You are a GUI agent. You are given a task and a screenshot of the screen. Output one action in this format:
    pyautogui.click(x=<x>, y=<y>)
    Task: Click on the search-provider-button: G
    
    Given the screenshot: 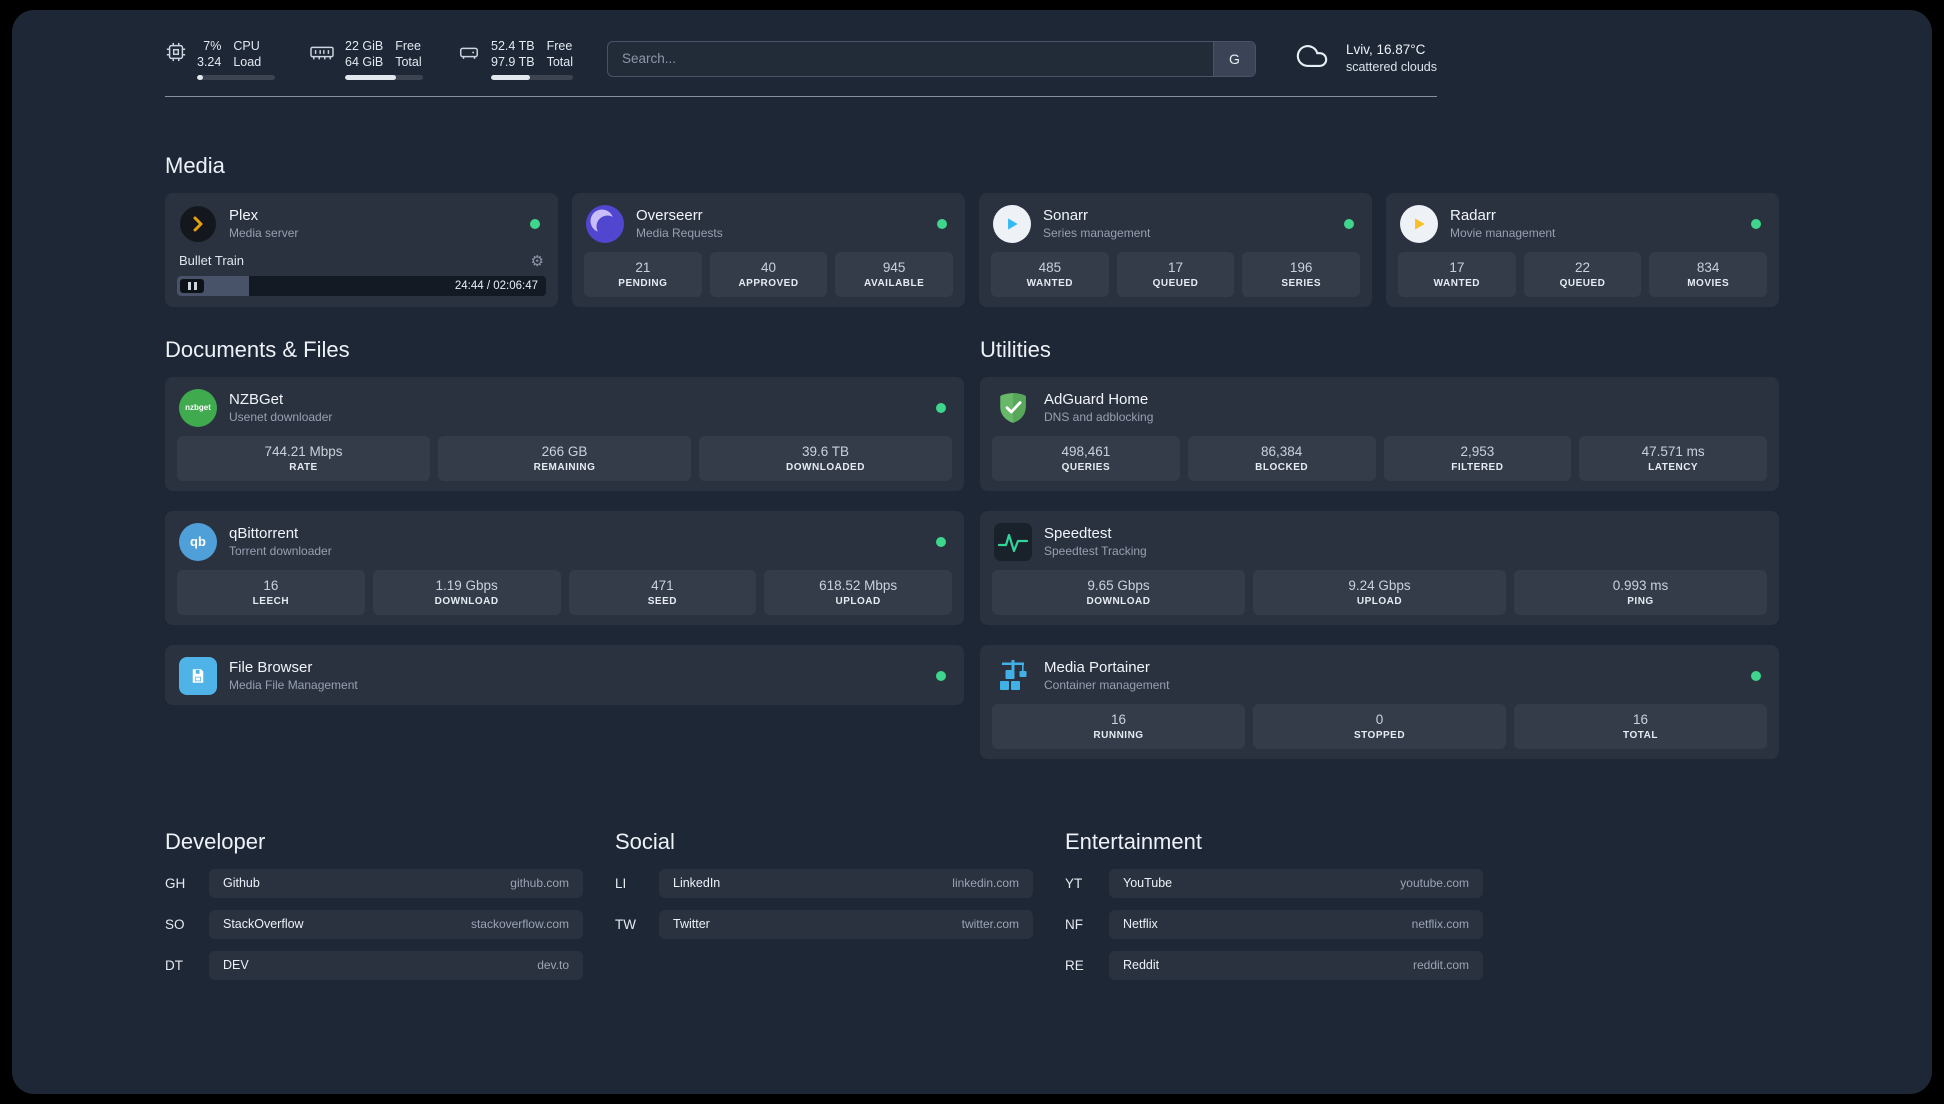 What is the action you would take?
    pyautogui.click(x=1233, y=58)
    